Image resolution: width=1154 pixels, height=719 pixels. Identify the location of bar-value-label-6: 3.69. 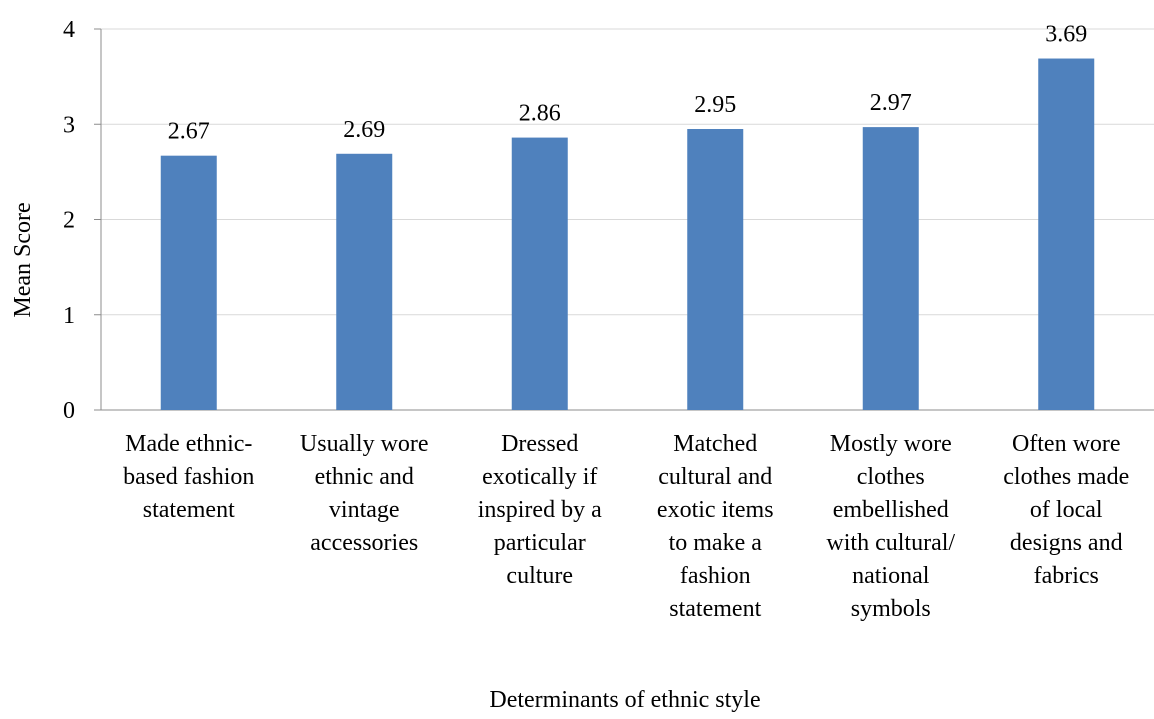
(1066, 35).